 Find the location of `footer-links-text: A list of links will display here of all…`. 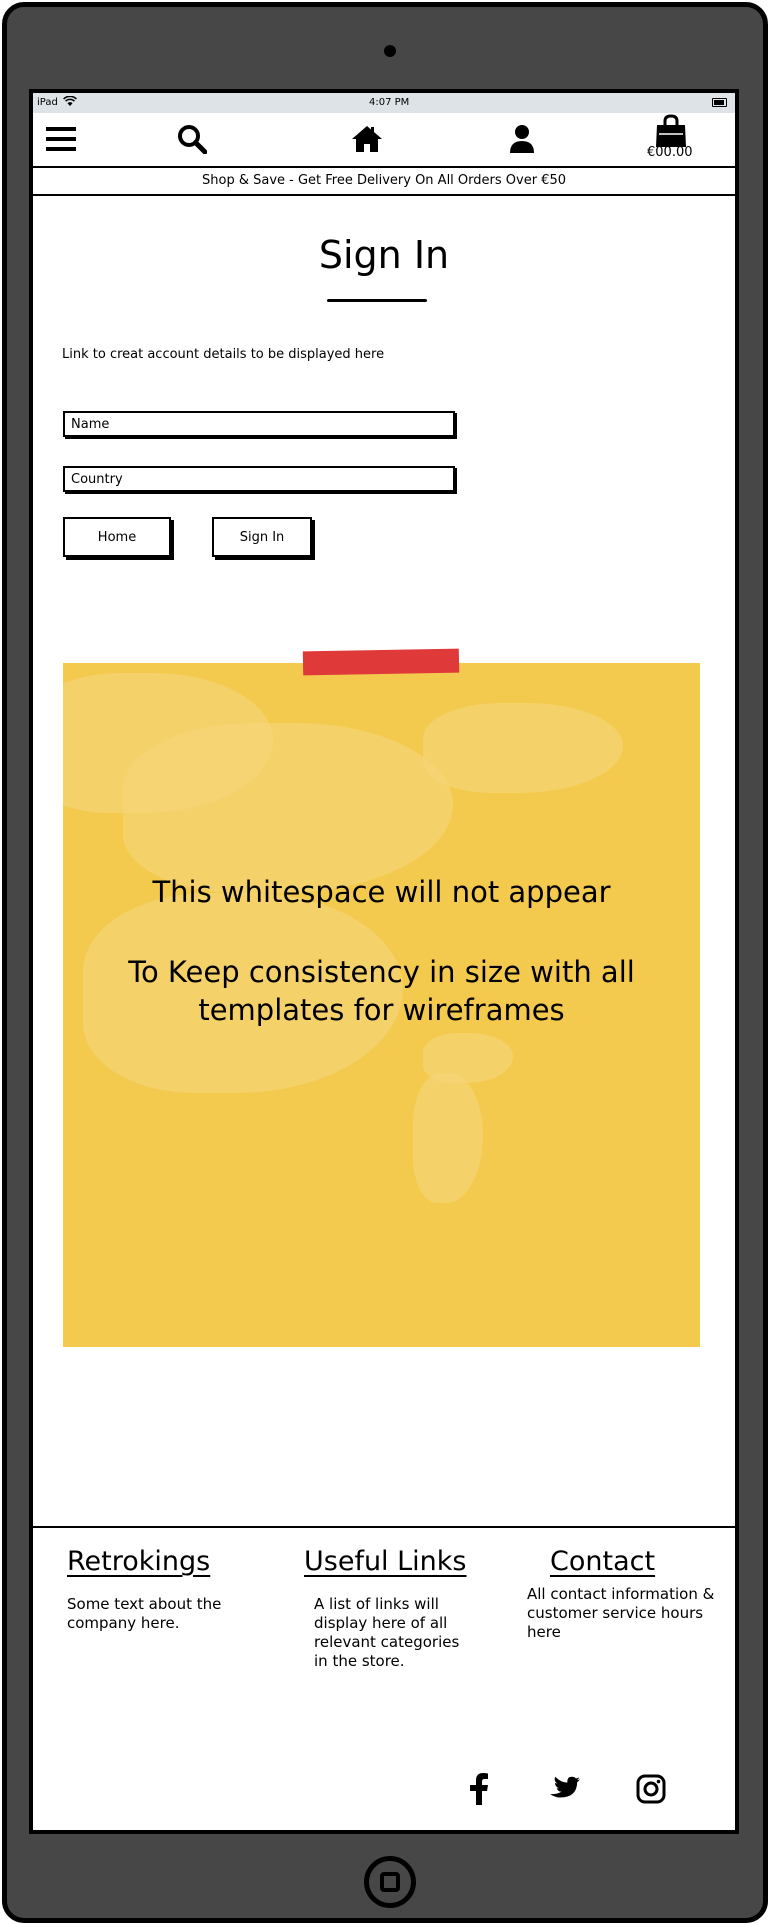

footer-links-text: A list of links will display here of all… is located at coordinates (387, 1632).